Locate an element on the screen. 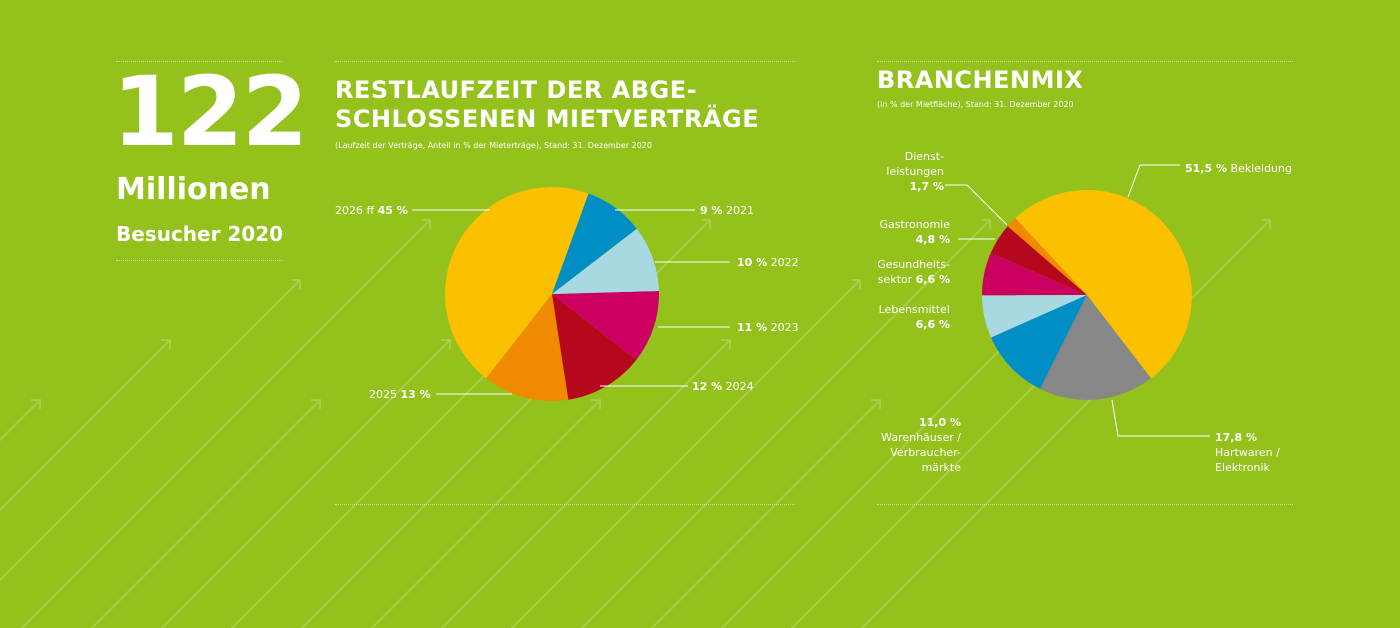 This screenshot has height=628, width=1400. label-warenhaeuser: 11,0 % Warenhäuser / Verbraucher-märkte is located at coordinates (921, 445).